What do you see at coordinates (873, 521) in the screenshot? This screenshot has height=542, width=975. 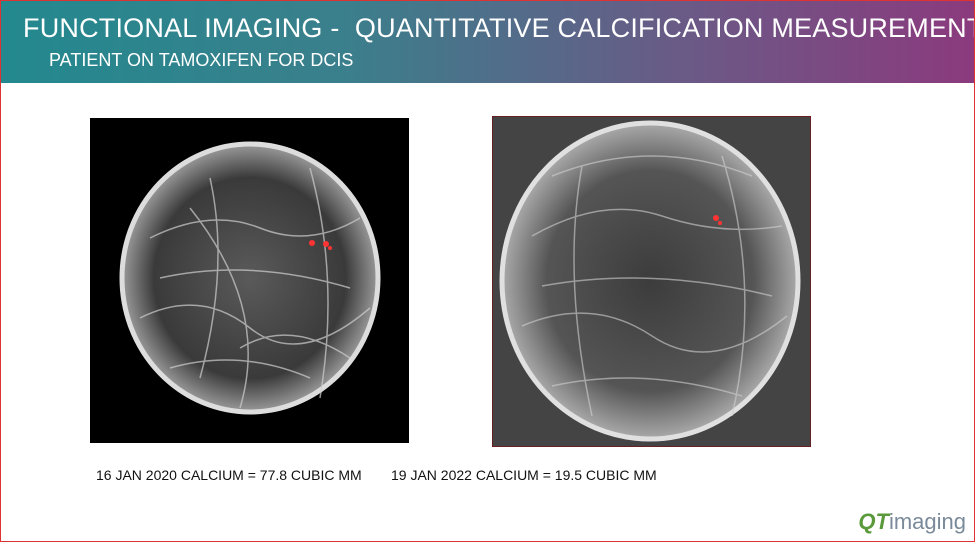 I see `logo-mark: QT` at bounding box center [873, 521].